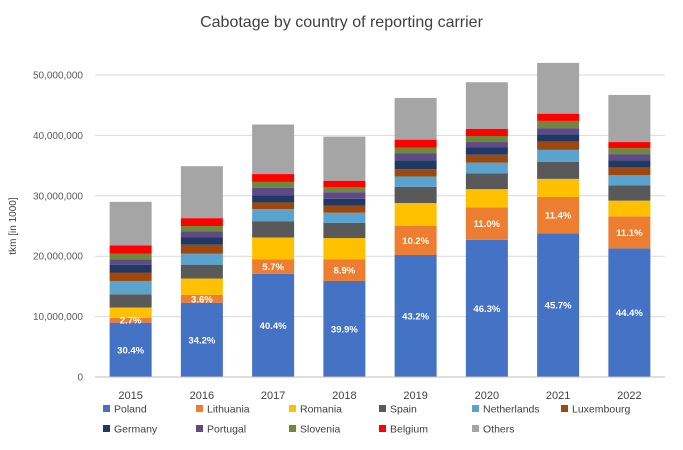  What do you see at coordinates (130, 301) in the screenshot?
I see `bar-segment-spain-2015` at bounding box center [130, 301].